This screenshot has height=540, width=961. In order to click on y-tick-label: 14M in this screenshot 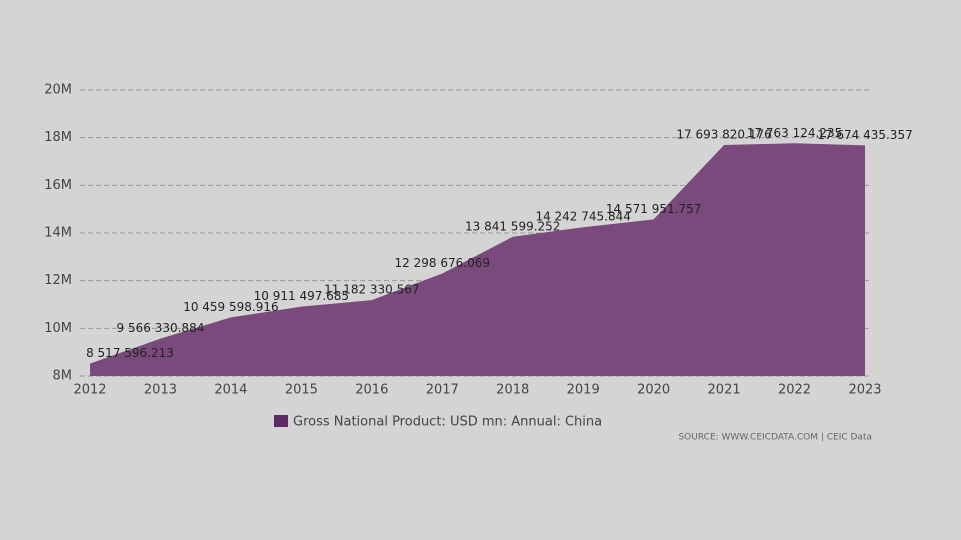, I will do `click(58, 233)`.